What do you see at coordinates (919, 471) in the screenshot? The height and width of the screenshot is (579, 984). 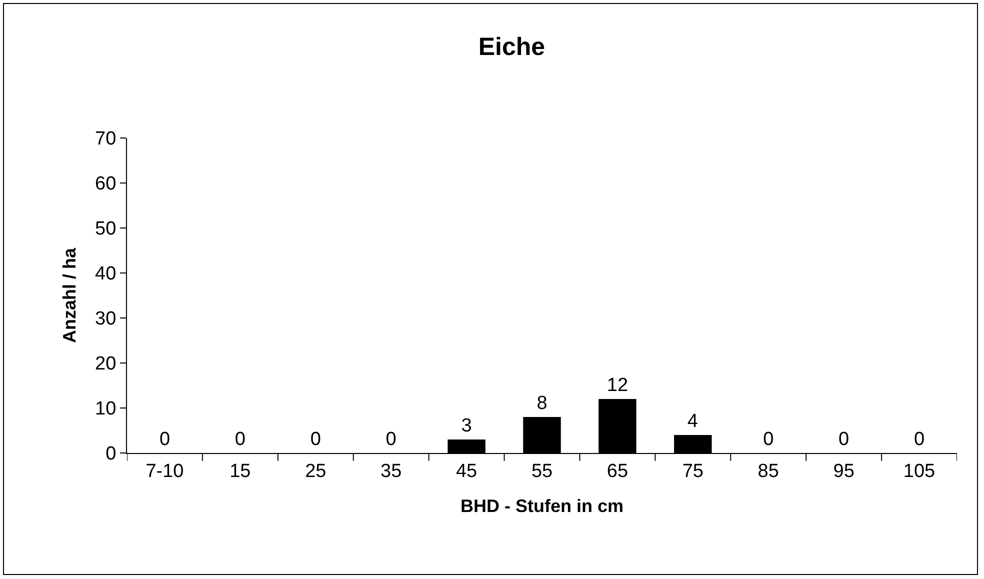 I see `x-tick-label: 105` at bounding box center [919, 471].